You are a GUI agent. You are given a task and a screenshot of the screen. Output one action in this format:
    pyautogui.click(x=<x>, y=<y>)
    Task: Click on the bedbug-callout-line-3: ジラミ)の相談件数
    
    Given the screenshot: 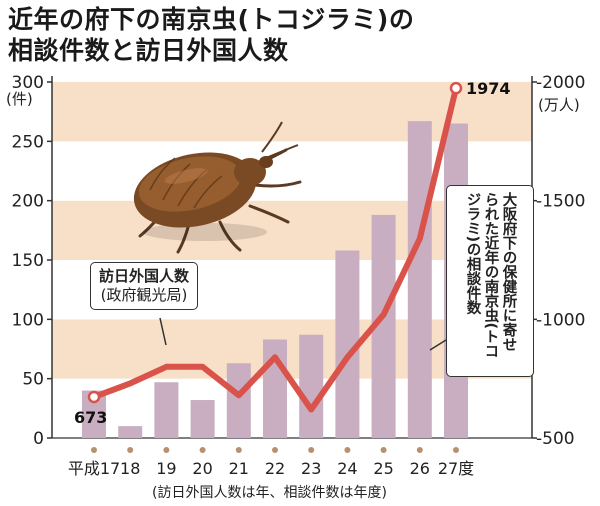 What is the action you would take?
    pyautogui.click(x=472, y=253)
    